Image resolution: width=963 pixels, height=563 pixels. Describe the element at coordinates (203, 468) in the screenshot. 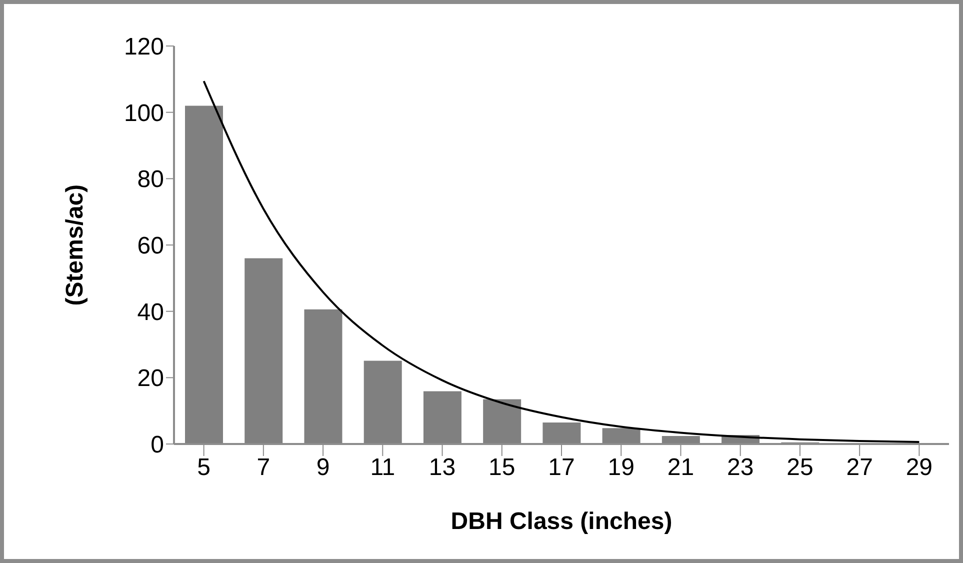

I see `x-tick-label: 5` at that location.